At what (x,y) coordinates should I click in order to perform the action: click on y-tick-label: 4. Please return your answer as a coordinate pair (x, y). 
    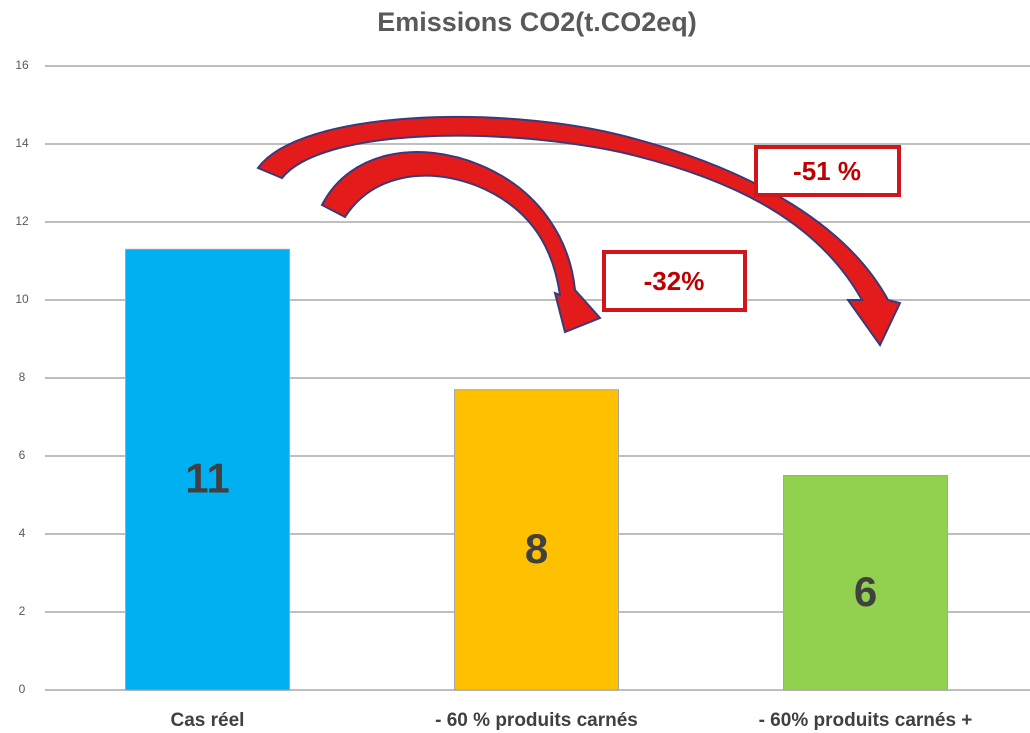
    Looking at the image, I should click on (22, 533).